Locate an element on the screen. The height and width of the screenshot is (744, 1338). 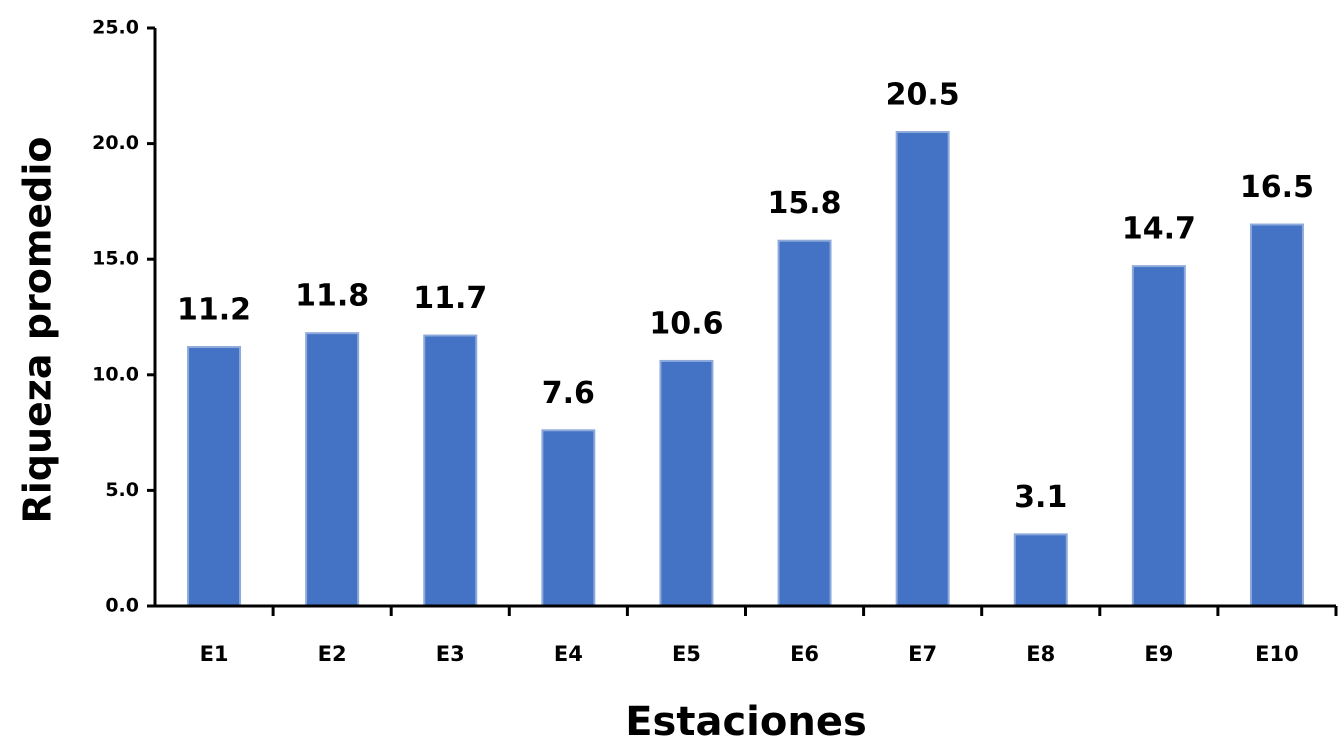
value-label: 11.7 is located at coordinates (450, 298).